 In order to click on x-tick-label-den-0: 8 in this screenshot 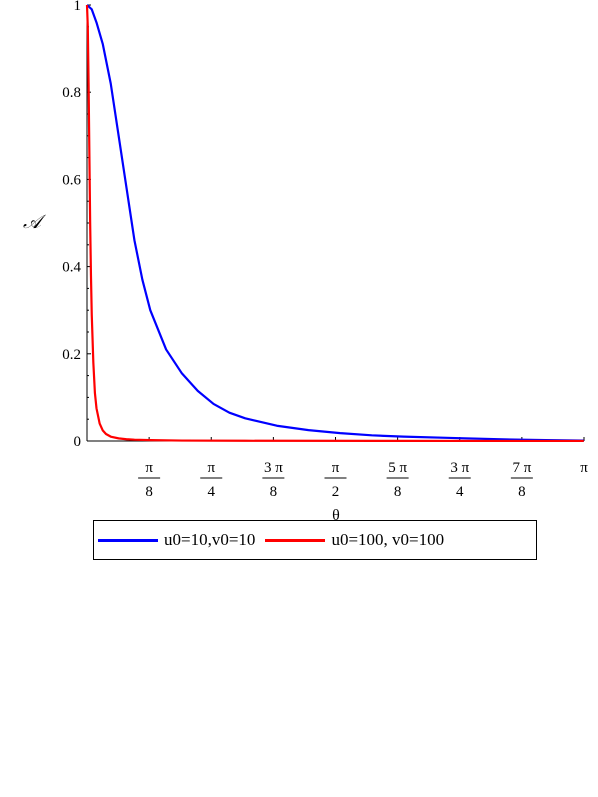, I will do `click(149, 492)`.